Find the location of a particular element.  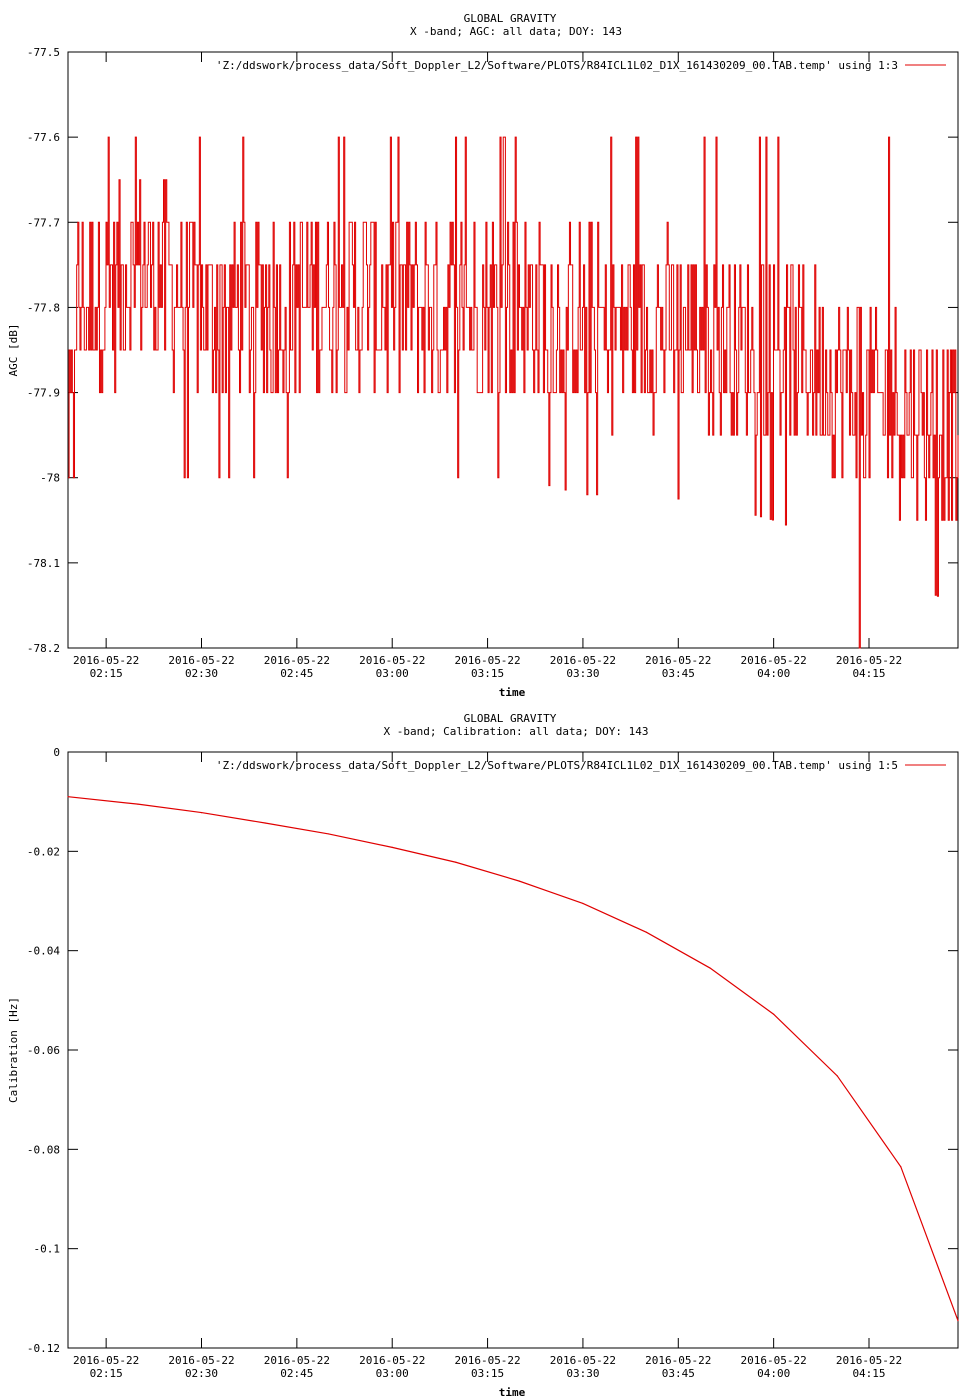

y-tick-label: -0.1 is located at coordinates (47, 1249).